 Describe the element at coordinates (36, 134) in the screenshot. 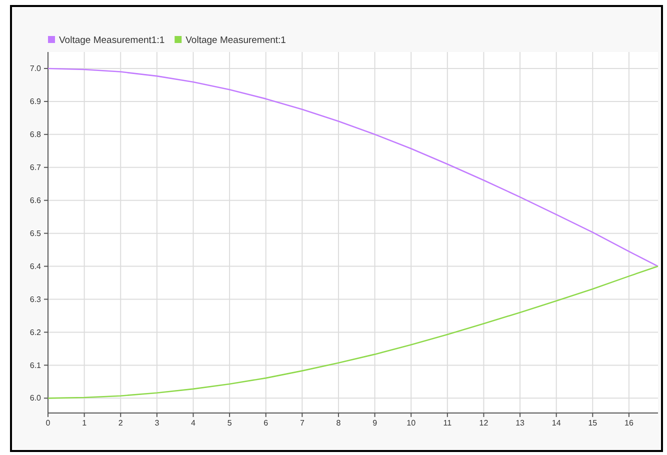

I see `y-tick-label: 6.8` at that location.